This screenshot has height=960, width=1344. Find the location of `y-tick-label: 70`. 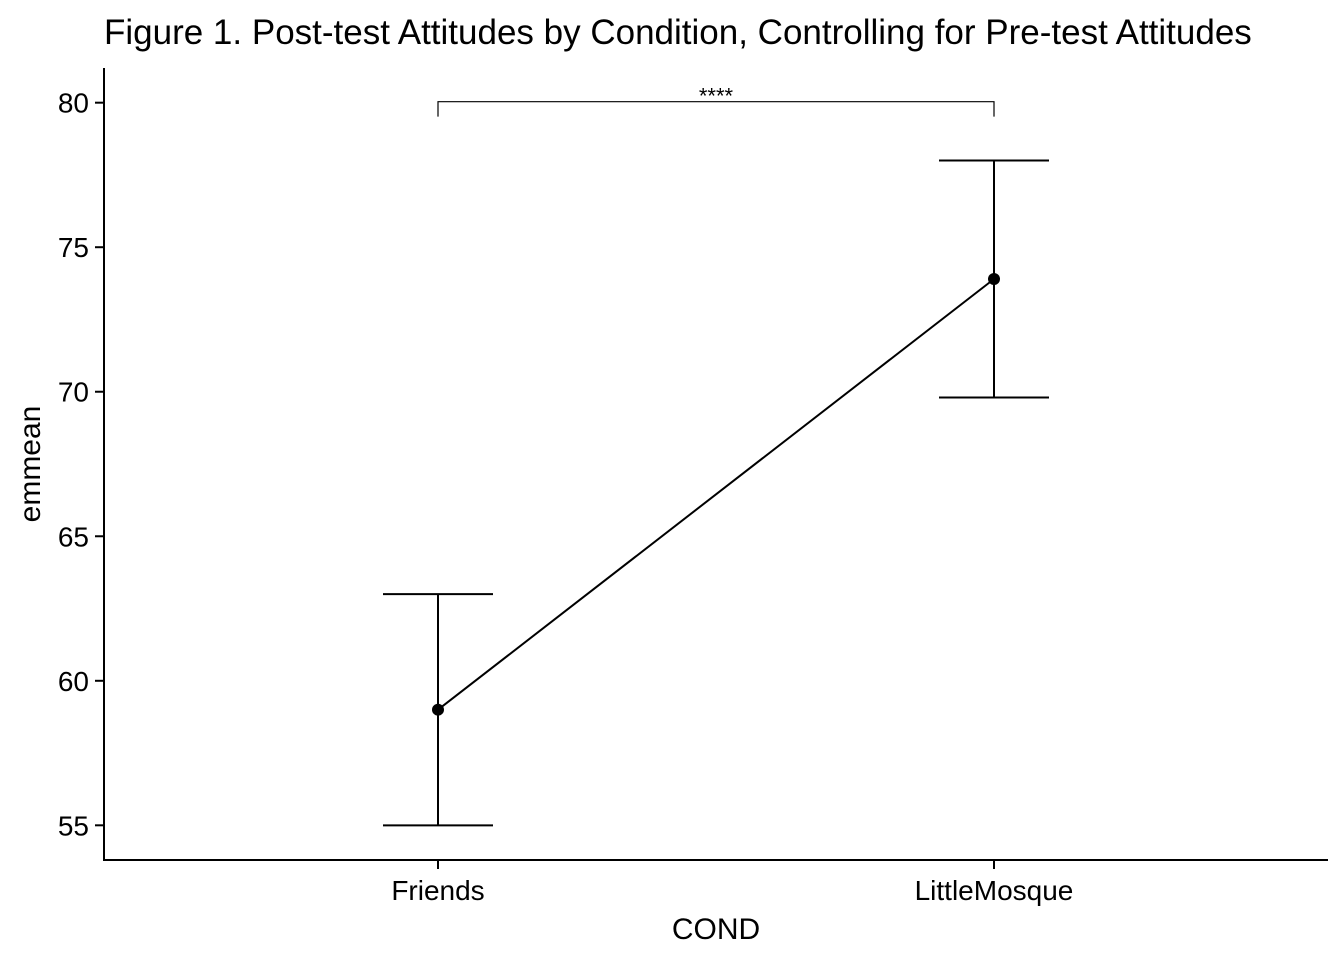

y-tick-label: 70 is located at coordinates (73, 392).